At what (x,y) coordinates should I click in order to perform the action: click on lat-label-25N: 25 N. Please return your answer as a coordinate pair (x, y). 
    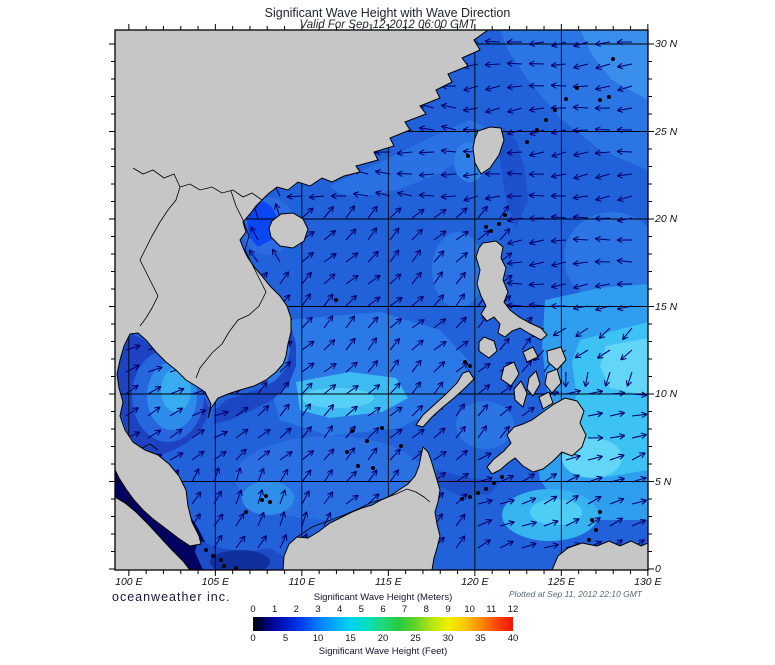
    Looking at the image, I should click on (666, 131).